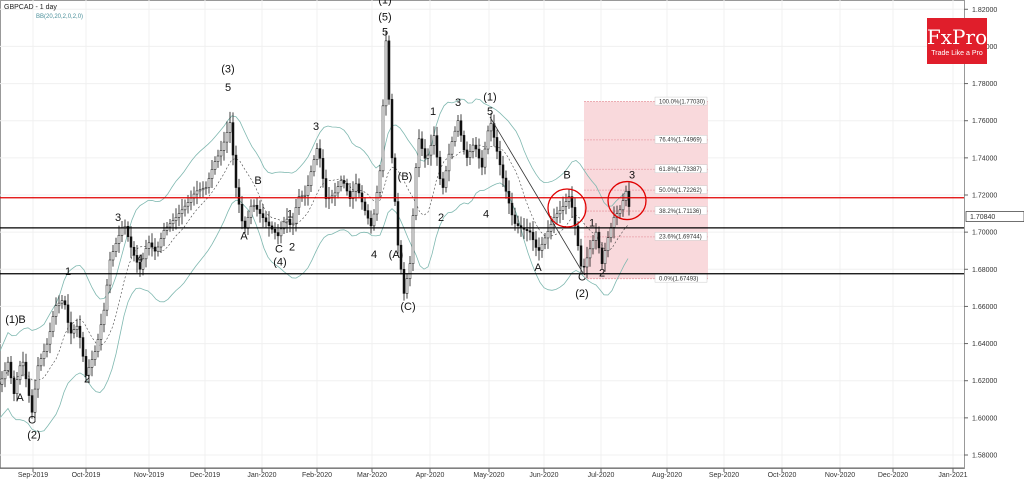 The image size is (1024, 479). What do you see at coordinates (205, 475) in the screenshot?
I see `x-tick-label: Dec-2019` at bounding box center [205, 475].